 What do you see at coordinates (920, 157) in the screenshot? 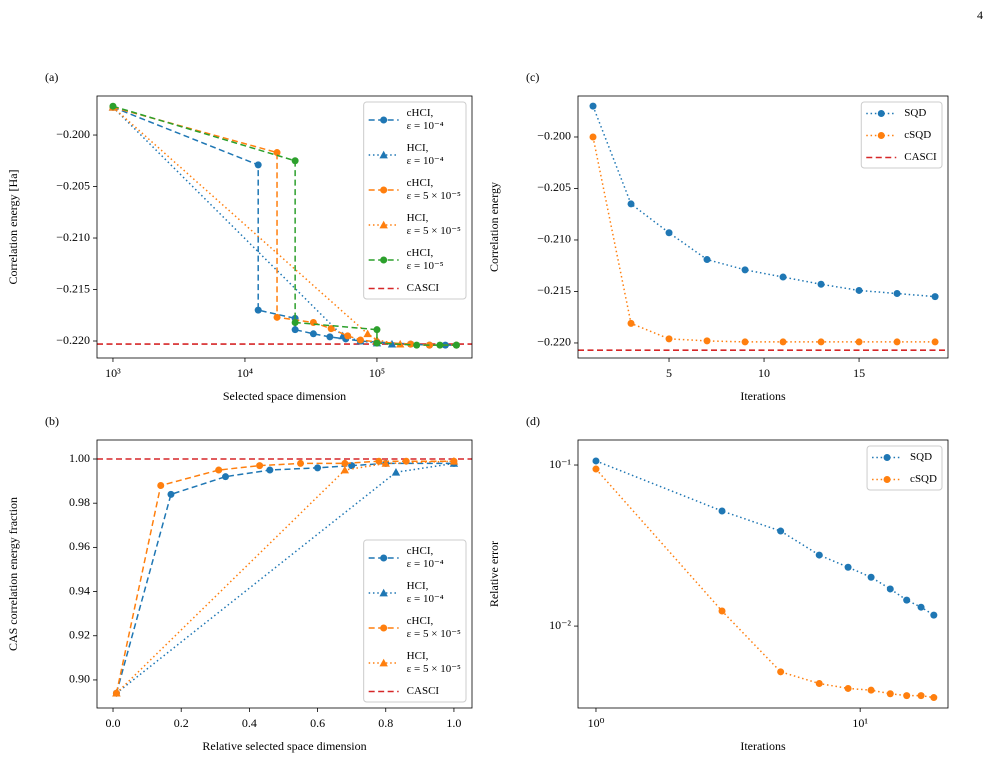
I see `legend-label: CASCI` at bounding box center [920, 157].